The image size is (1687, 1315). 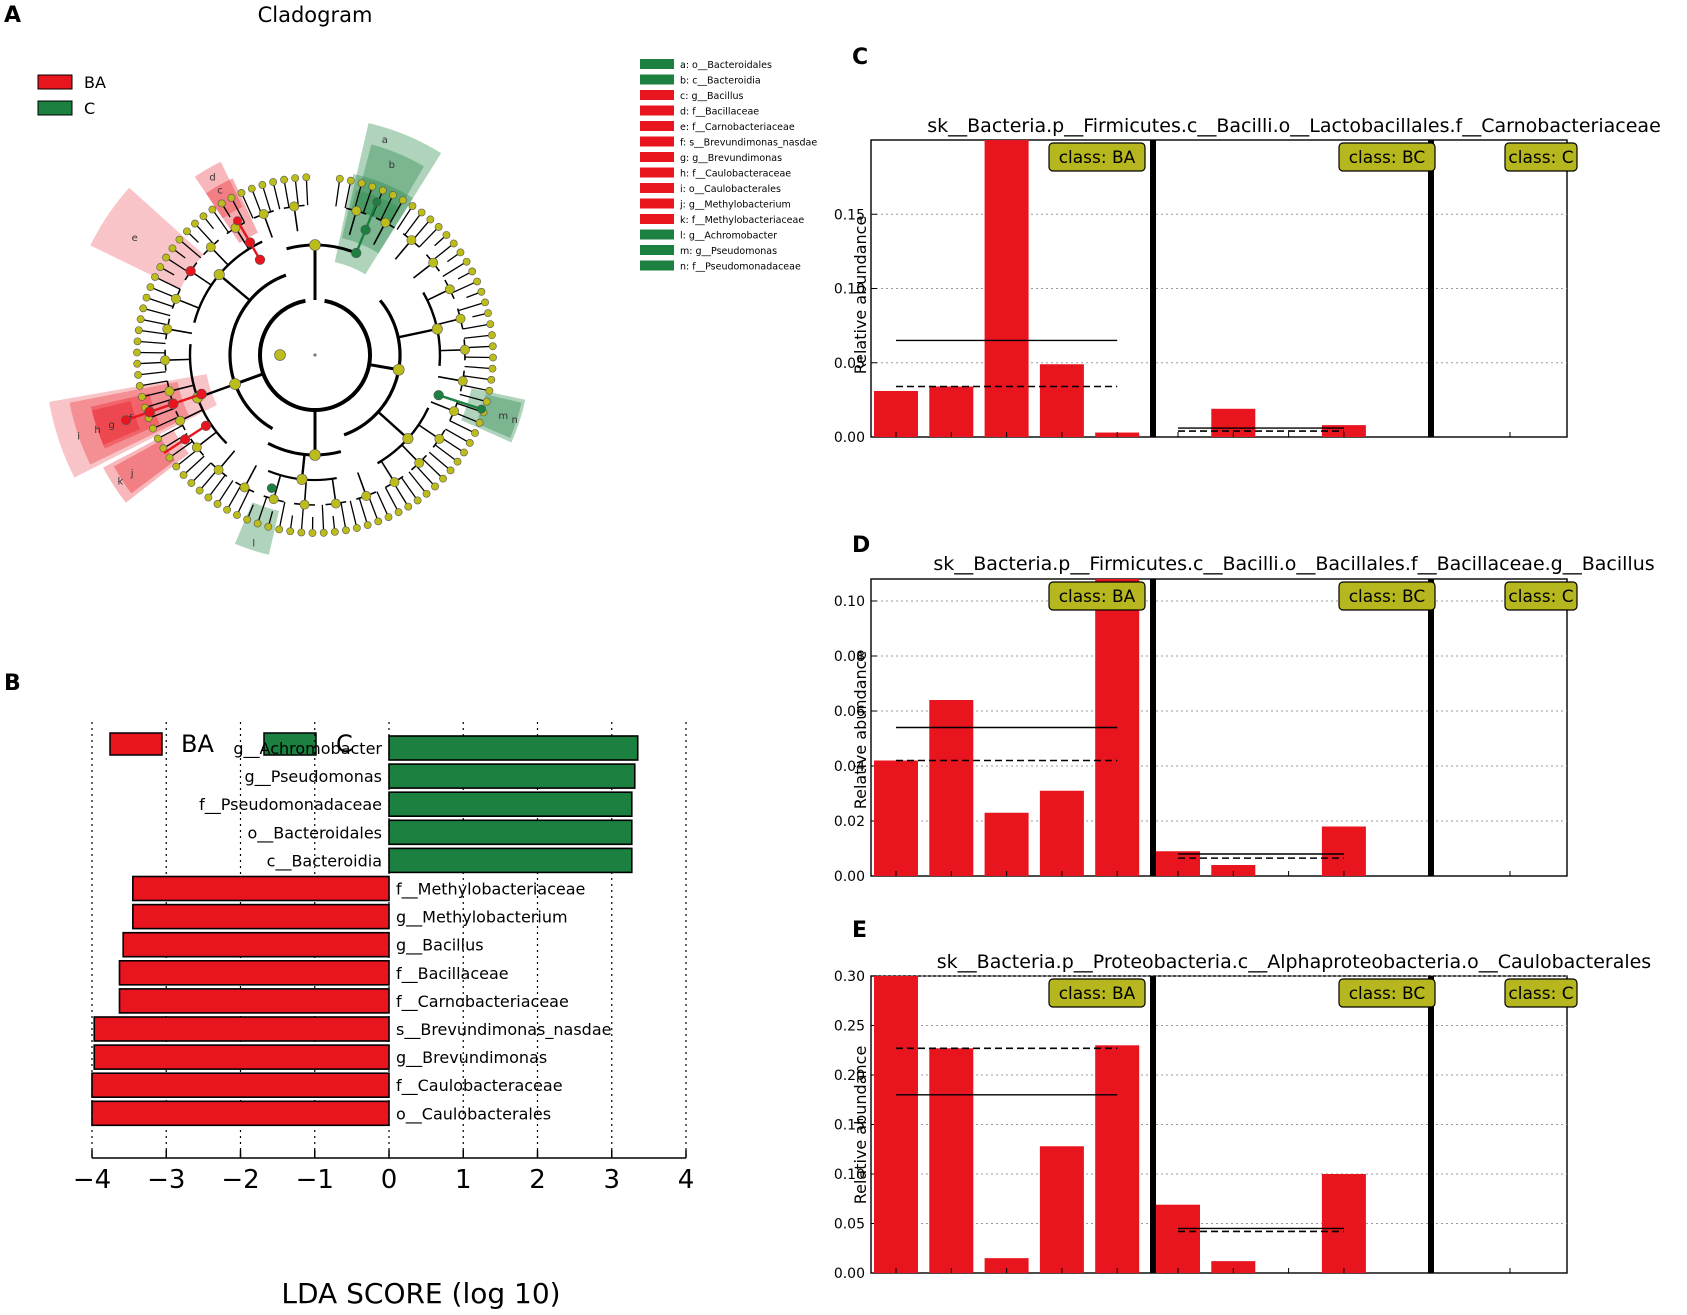 What do you see at coordinates (132, 474) in the screenshot?
I see `sector-label: j` at bounding box center [132, 474].